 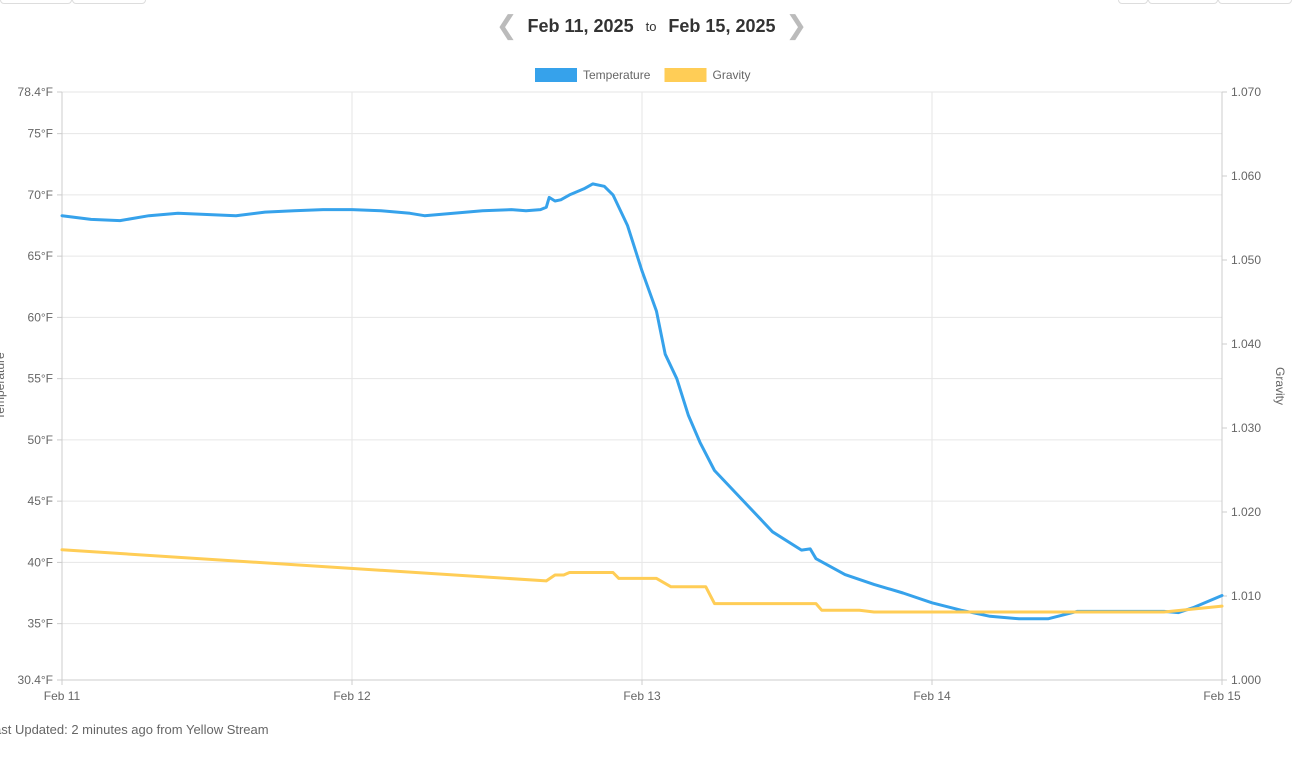 I want to click on x-tick-label: Feb 12, so click(x=352, y=696).